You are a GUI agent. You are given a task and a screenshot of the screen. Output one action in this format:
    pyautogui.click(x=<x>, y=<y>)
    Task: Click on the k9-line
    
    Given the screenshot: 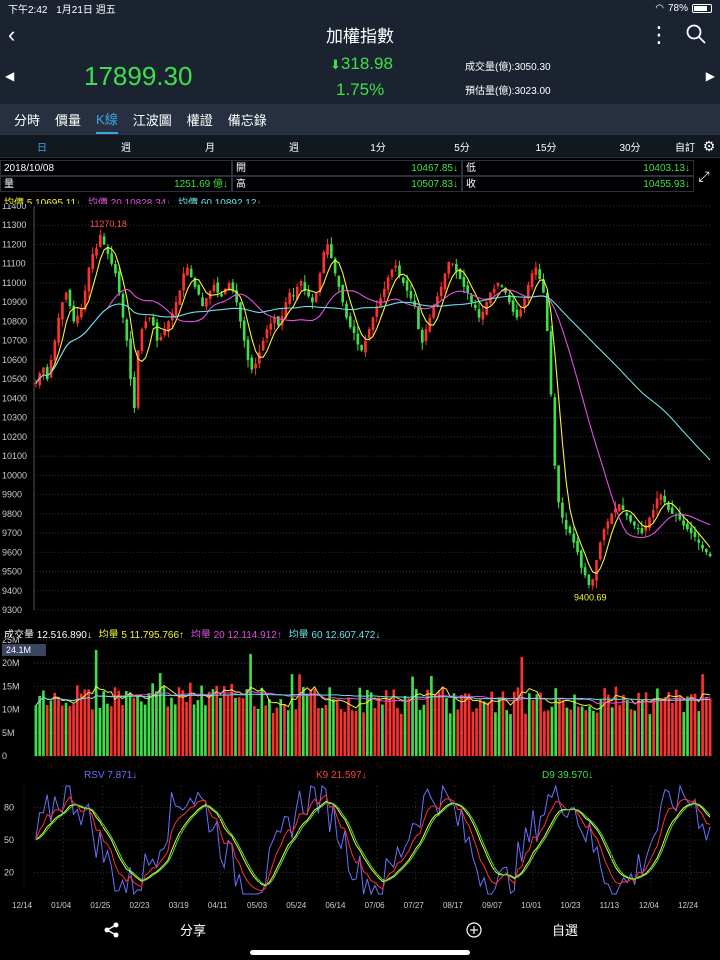 What is the action you would take?
    pyautogui.click(x=373, y=843)
    